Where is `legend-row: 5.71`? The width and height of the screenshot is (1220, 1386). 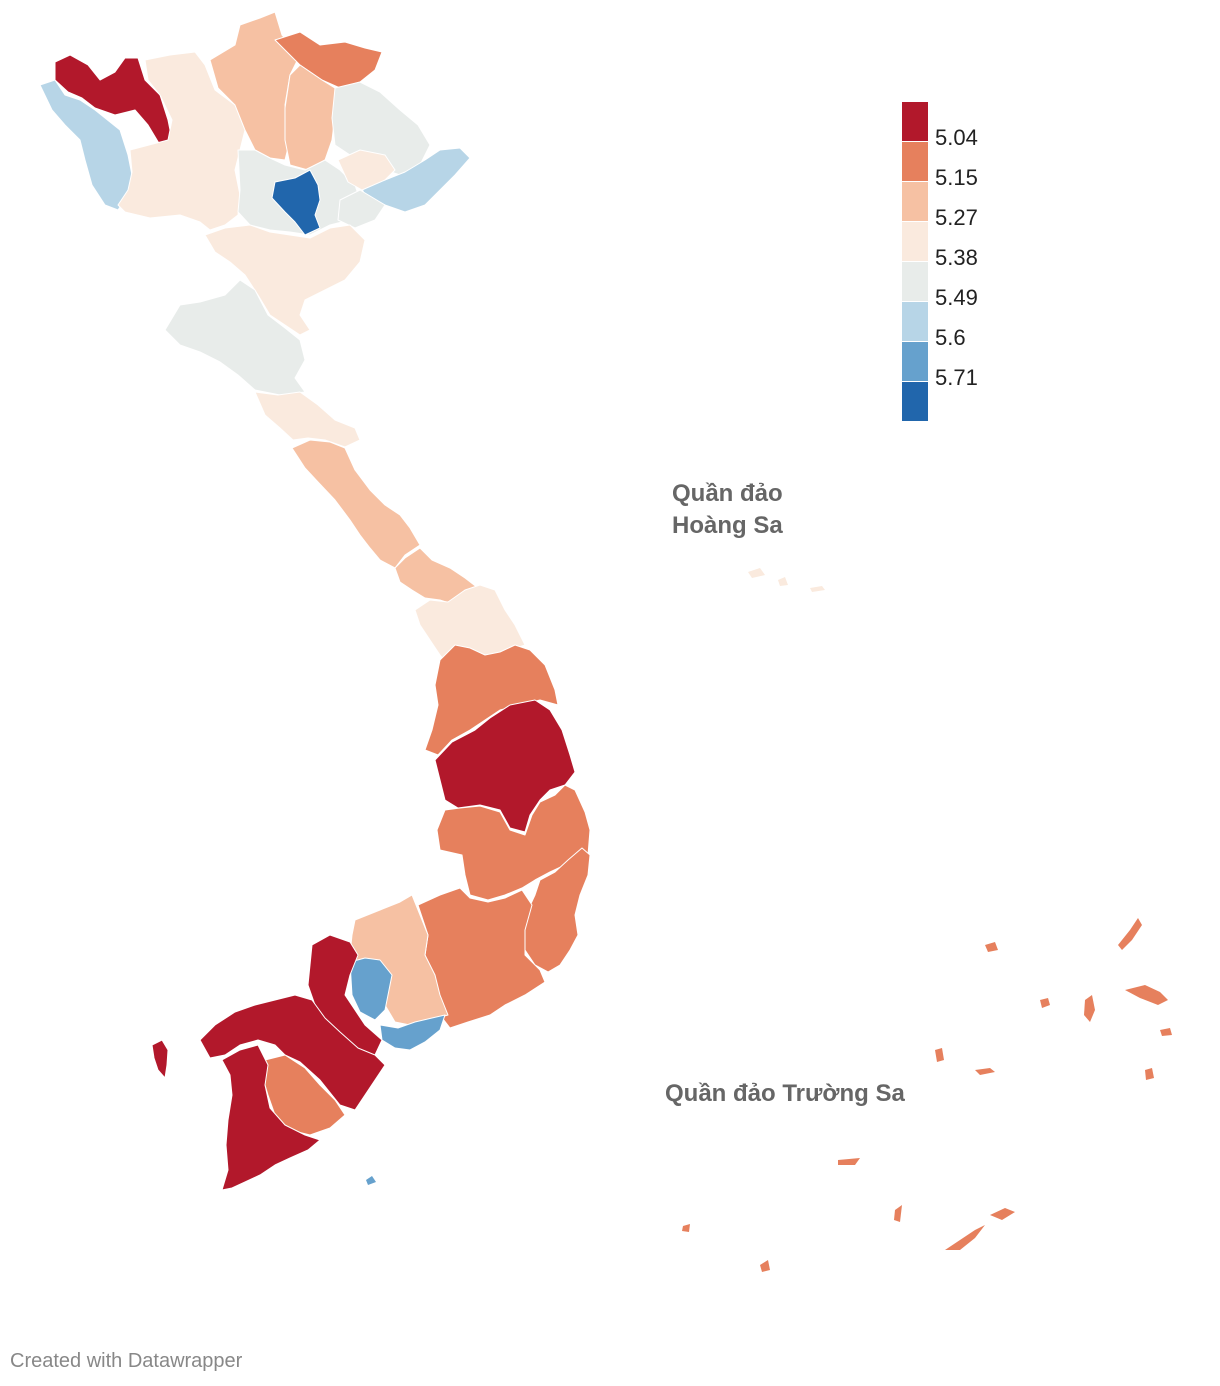 legend-row: 5.71 is located at coordinates (940, 366).